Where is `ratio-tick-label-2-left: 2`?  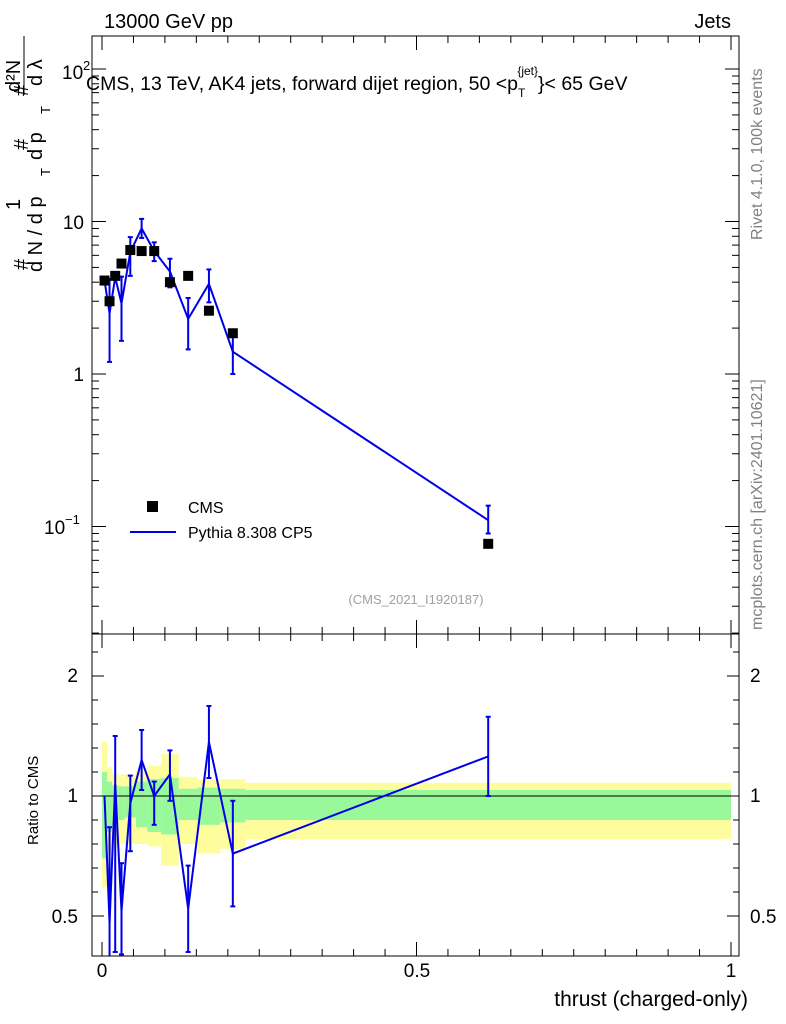
ratio-tick-label-2-left: 2 is located at coordinates (72, 676).